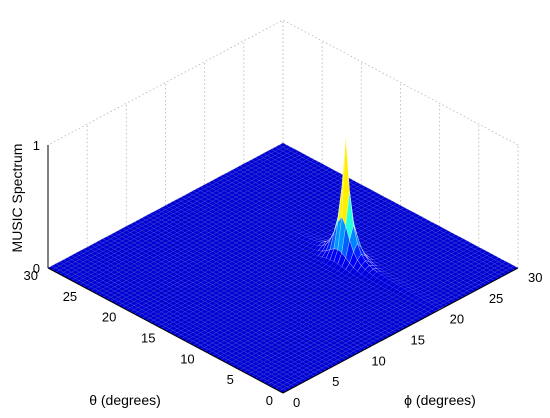 The height and width of the screenshot is (418, 550). Describe the element at coordinates (440, 400) in the screenshot. I see `phi-axis-label: ϕ (degrees)` at that location.